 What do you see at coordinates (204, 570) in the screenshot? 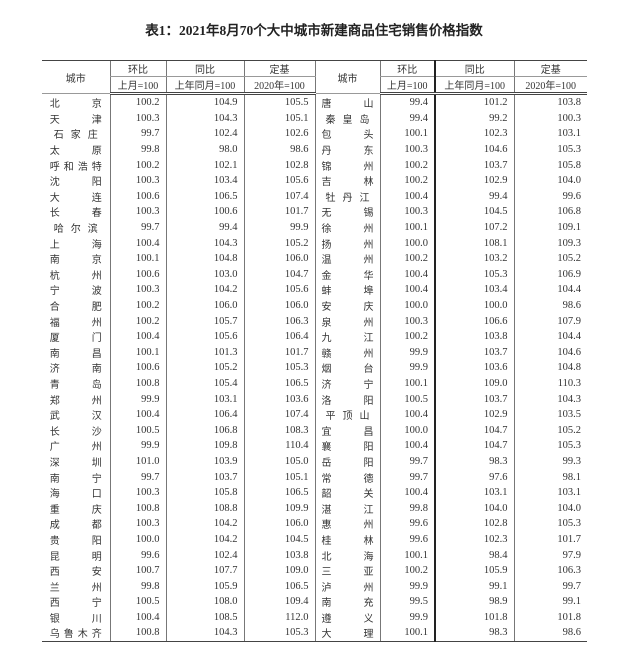
I see `yoy-value: 107.7` at bounding box center [204, 570].